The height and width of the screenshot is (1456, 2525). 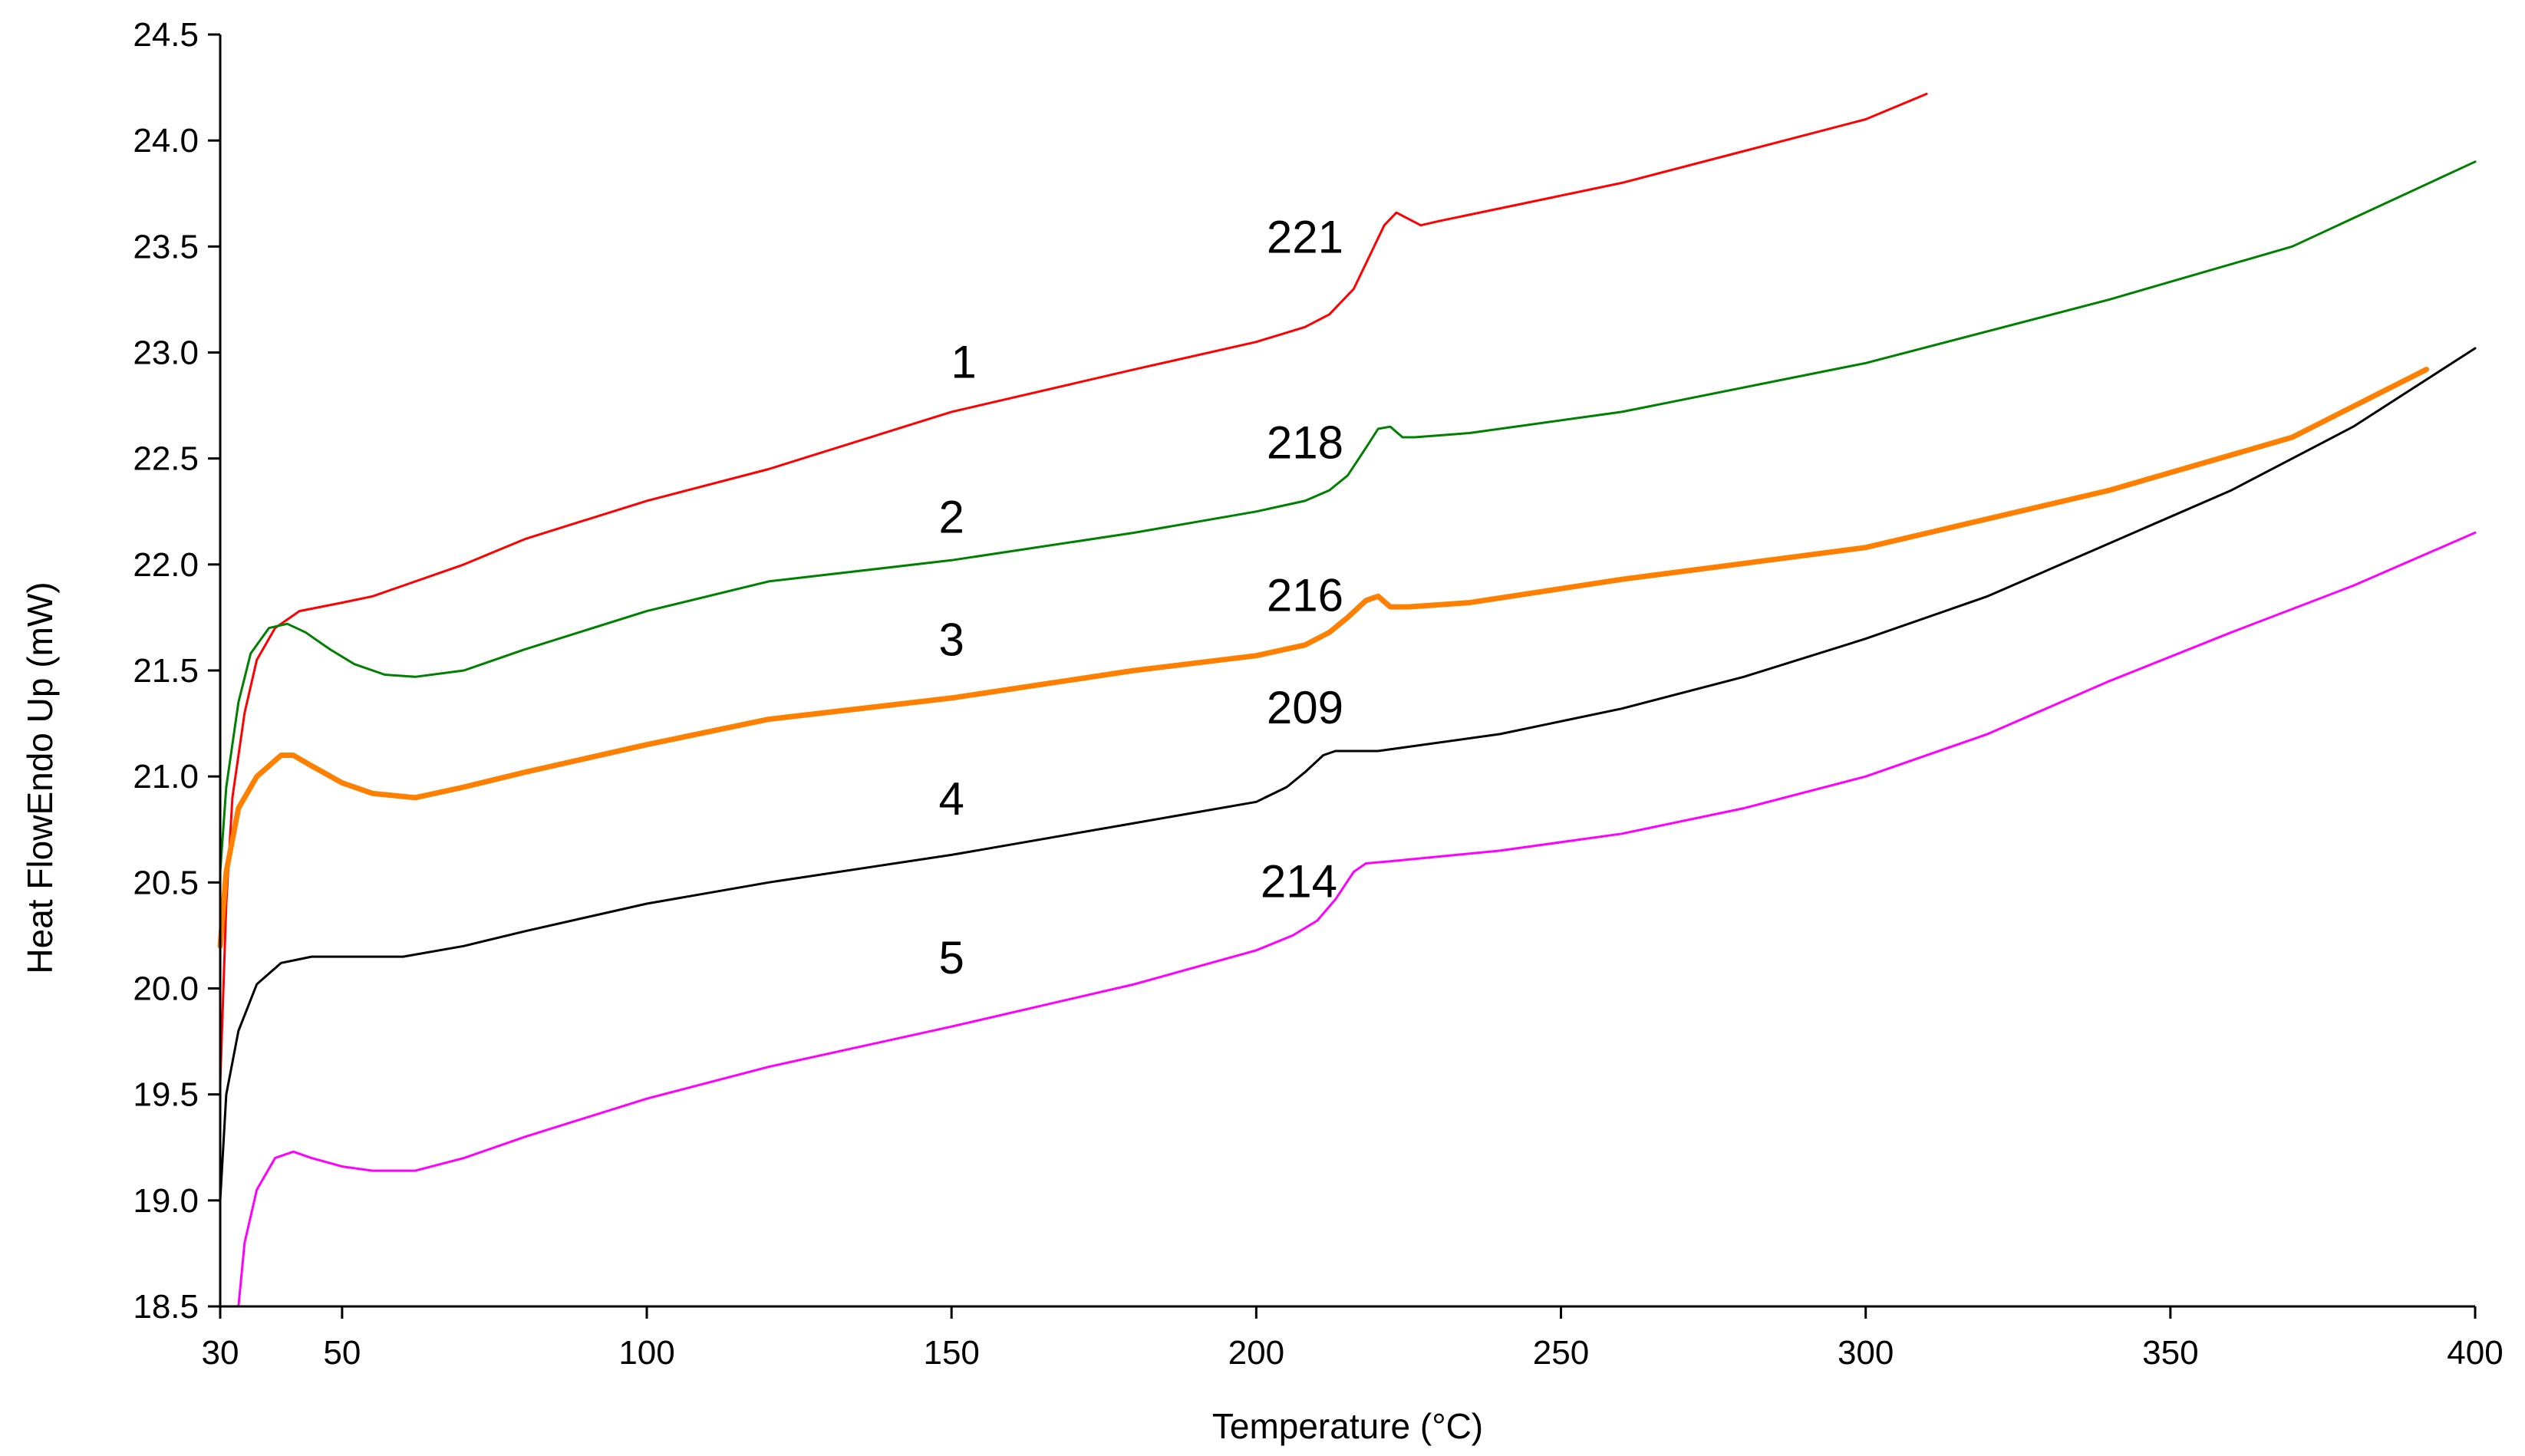 I want to click on y-tick-label: 23.5, so click(x=166, y=246).